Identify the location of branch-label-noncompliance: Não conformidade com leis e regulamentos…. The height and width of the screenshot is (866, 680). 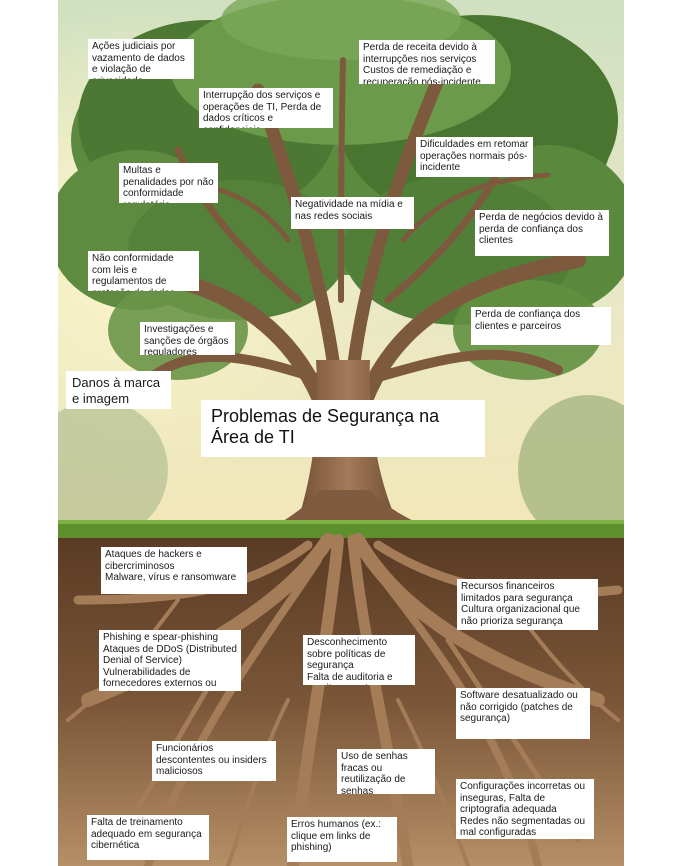
(143, 271).